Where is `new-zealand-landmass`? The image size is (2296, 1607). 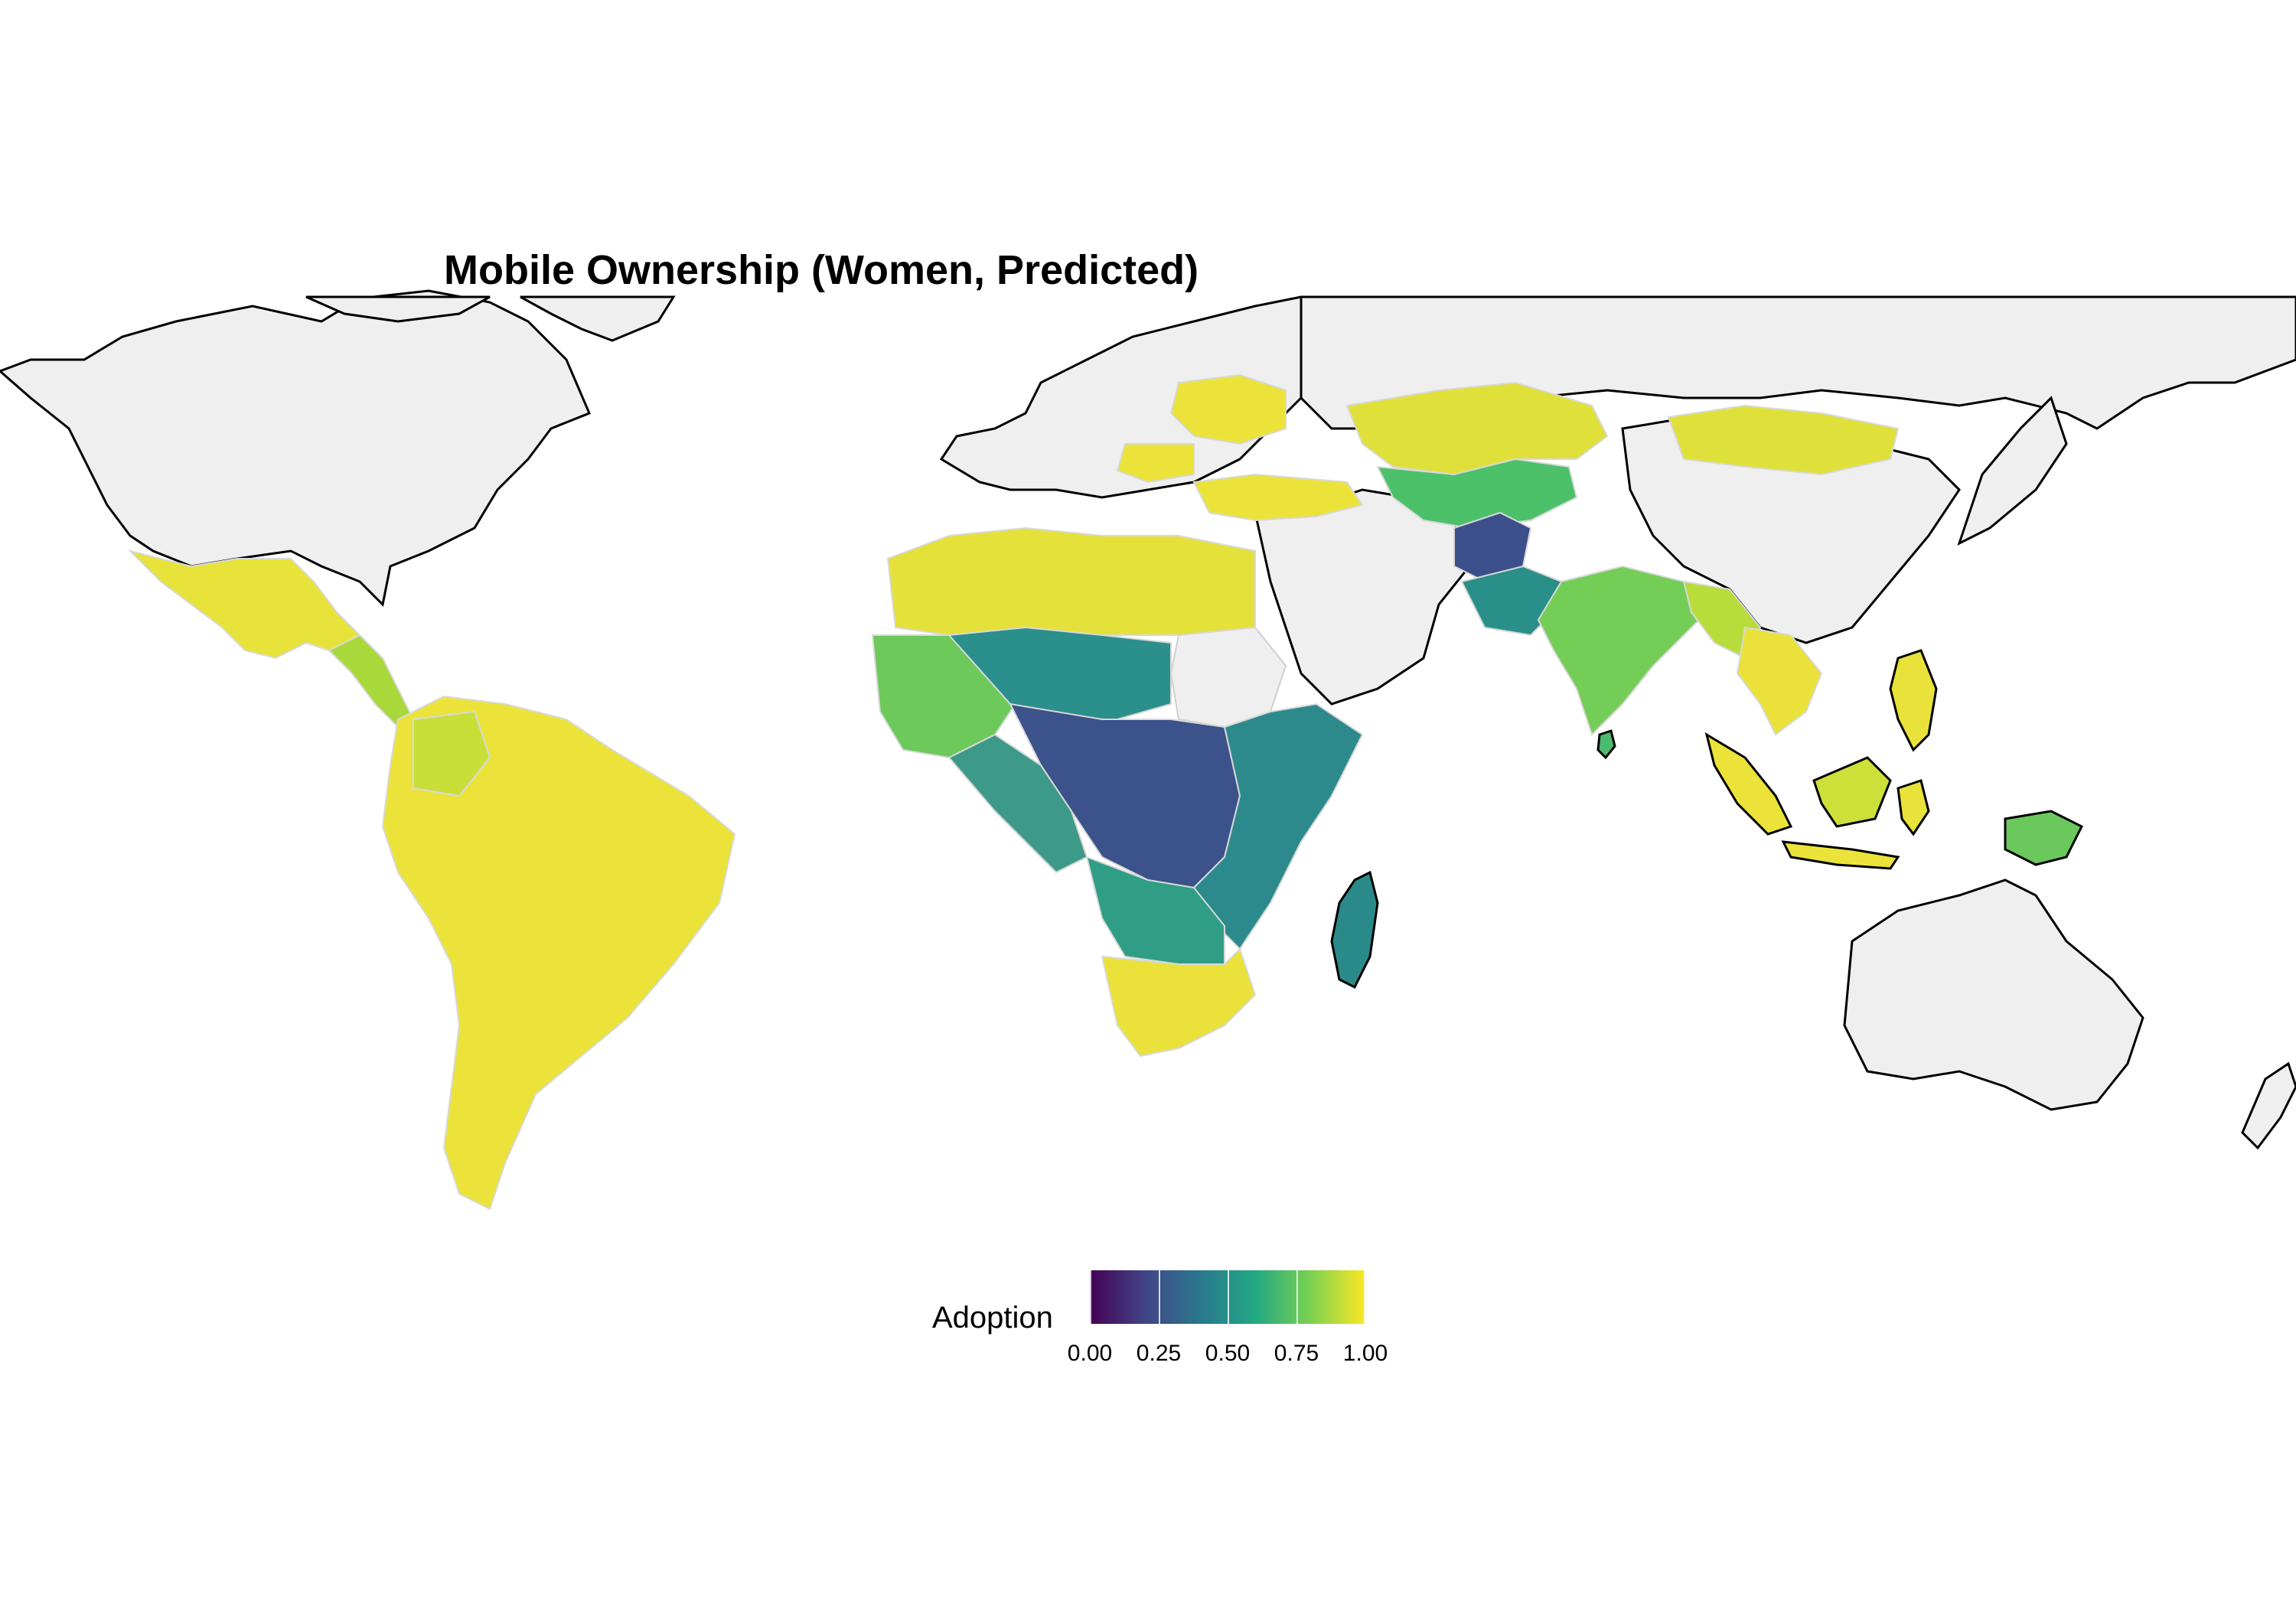 new-zealand-landmass is located at coordinates (2268, 1105).